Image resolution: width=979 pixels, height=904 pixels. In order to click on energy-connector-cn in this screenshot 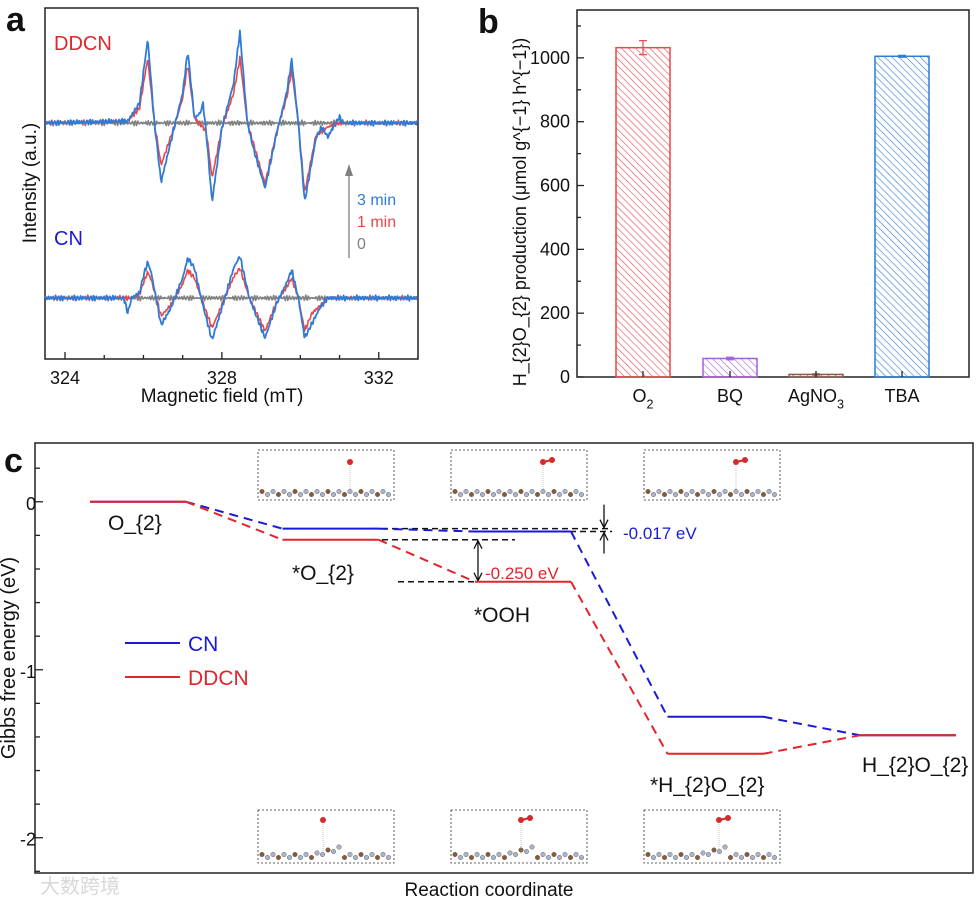, I will do `click(619, 624)`.